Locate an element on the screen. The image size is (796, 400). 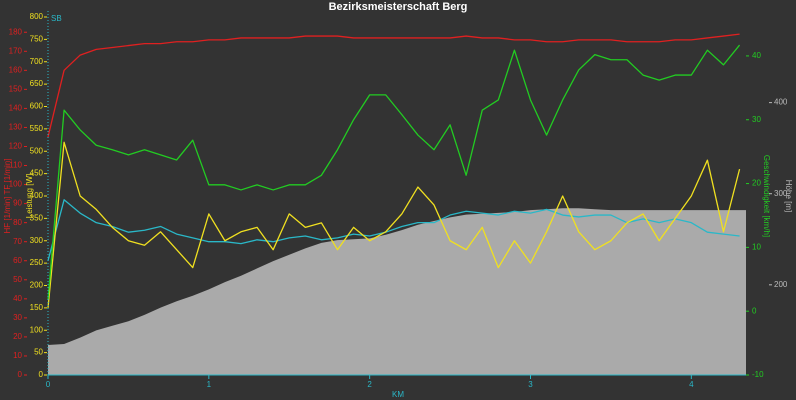
y-tick-label: 500 is located at coordinates (37, 150).